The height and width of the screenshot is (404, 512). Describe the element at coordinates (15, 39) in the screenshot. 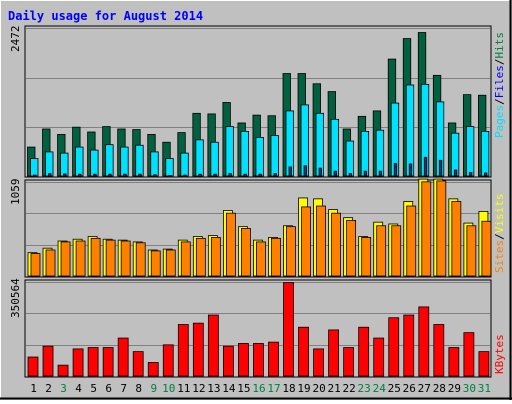

I see `hits-ymax-label: 2472` at that location.